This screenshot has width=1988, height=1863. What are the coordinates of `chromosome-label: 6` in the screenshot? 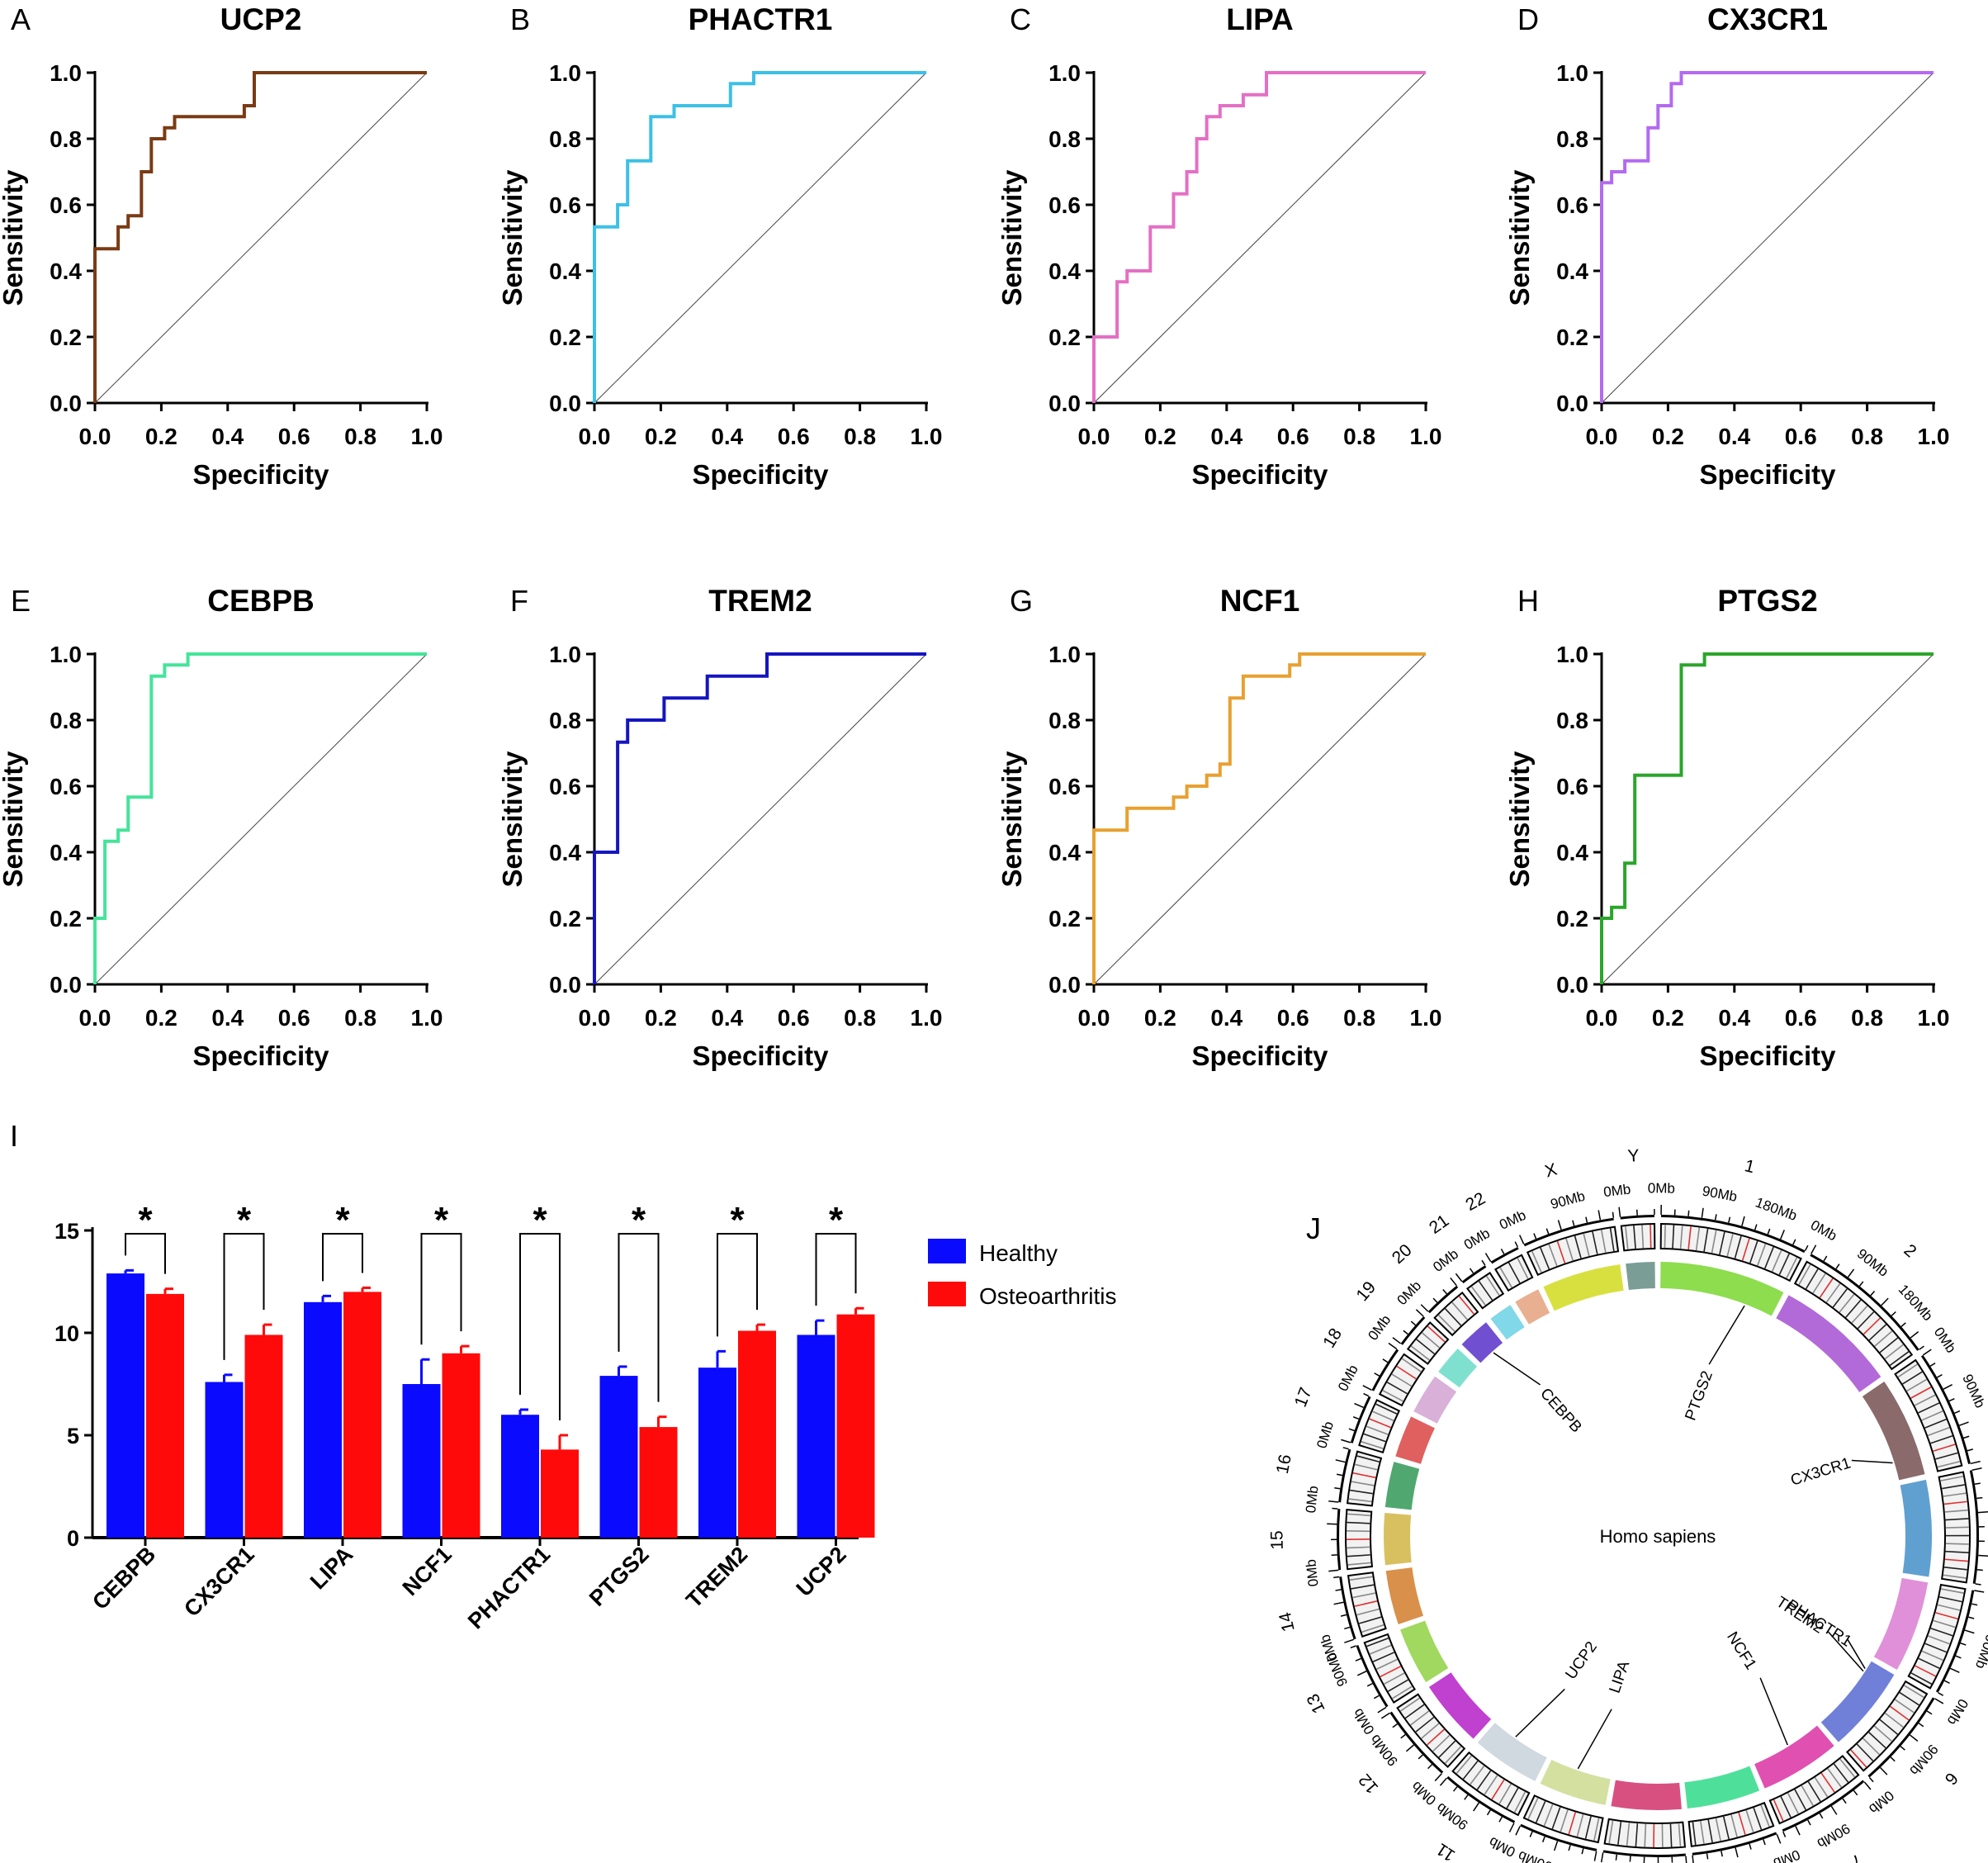 It's located at (1951, 1779).